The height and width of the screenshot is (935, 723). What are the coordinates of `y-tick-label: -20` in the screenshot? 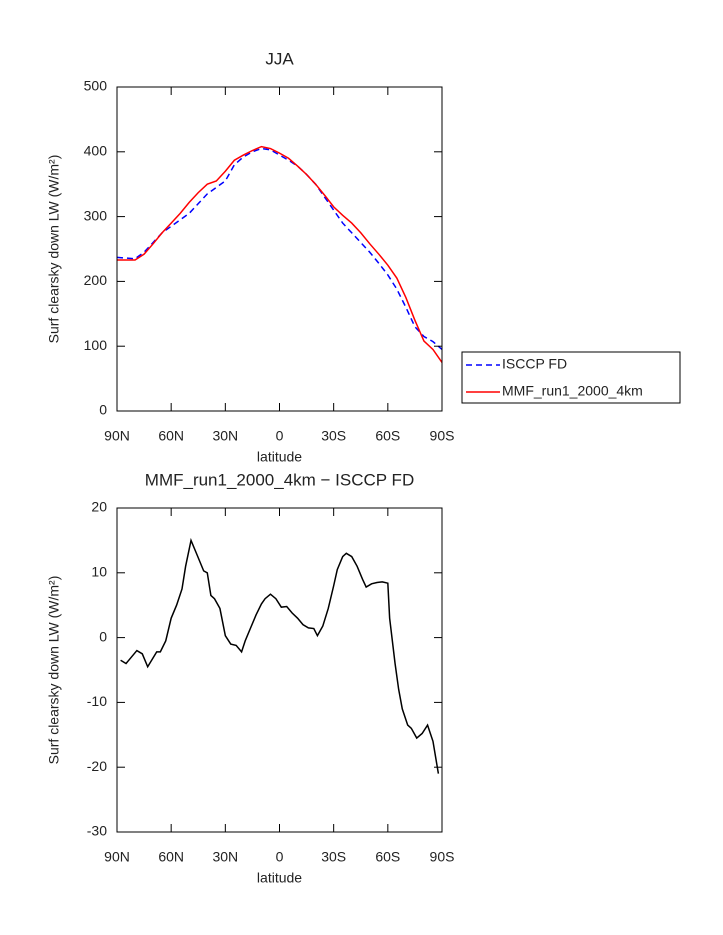 It's located at (97, 766).